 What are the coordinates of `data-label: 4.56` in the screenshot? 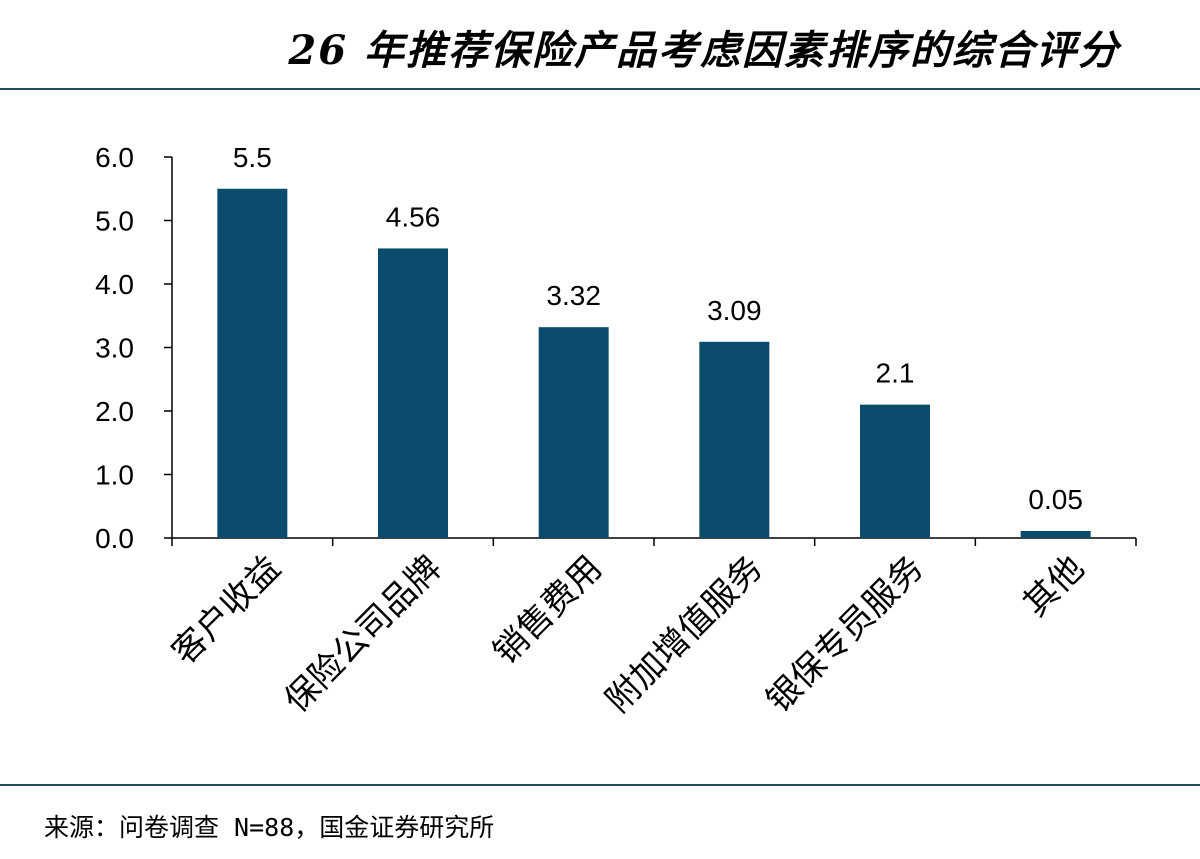 It's located at (413, 216).